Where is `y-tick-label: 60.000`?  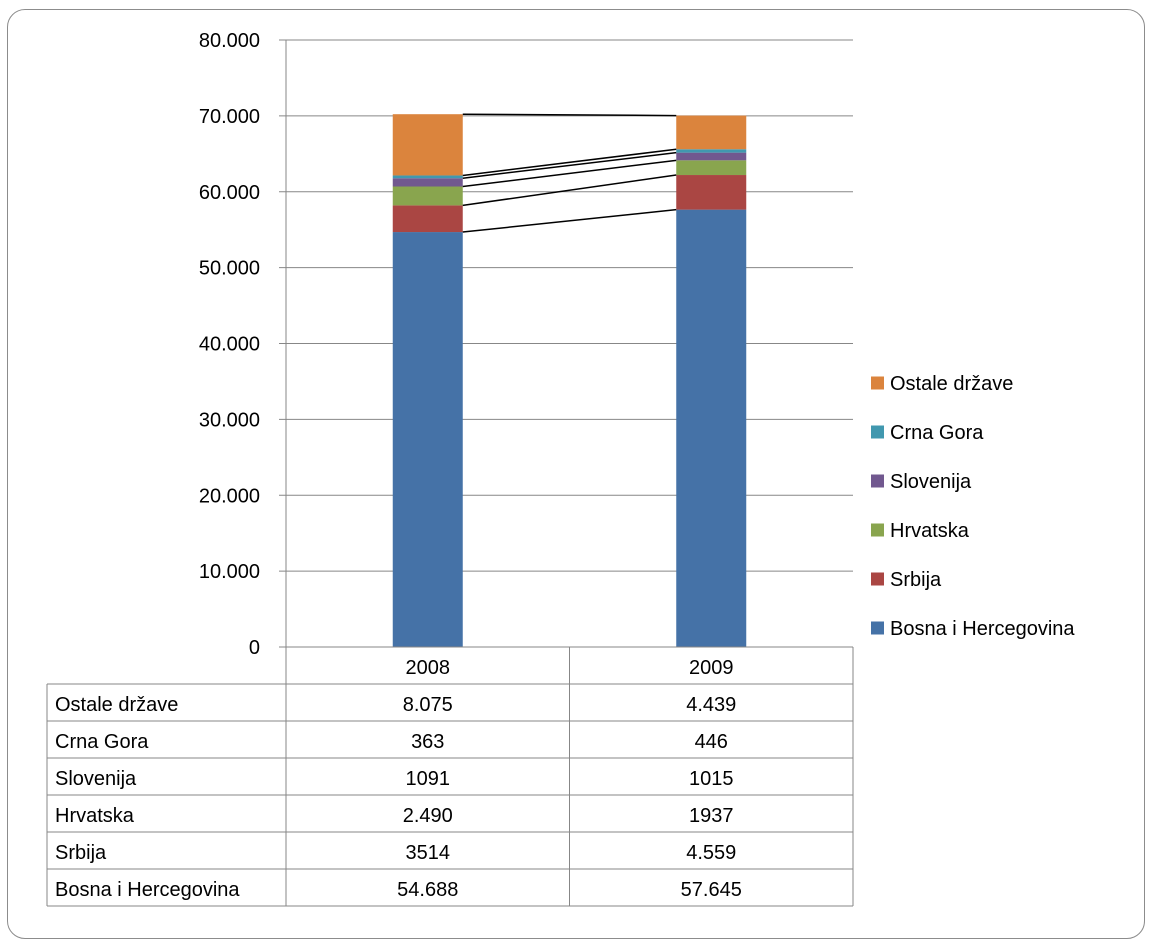 y-tick-label: 60.000 is located at coordinates (229, 193).